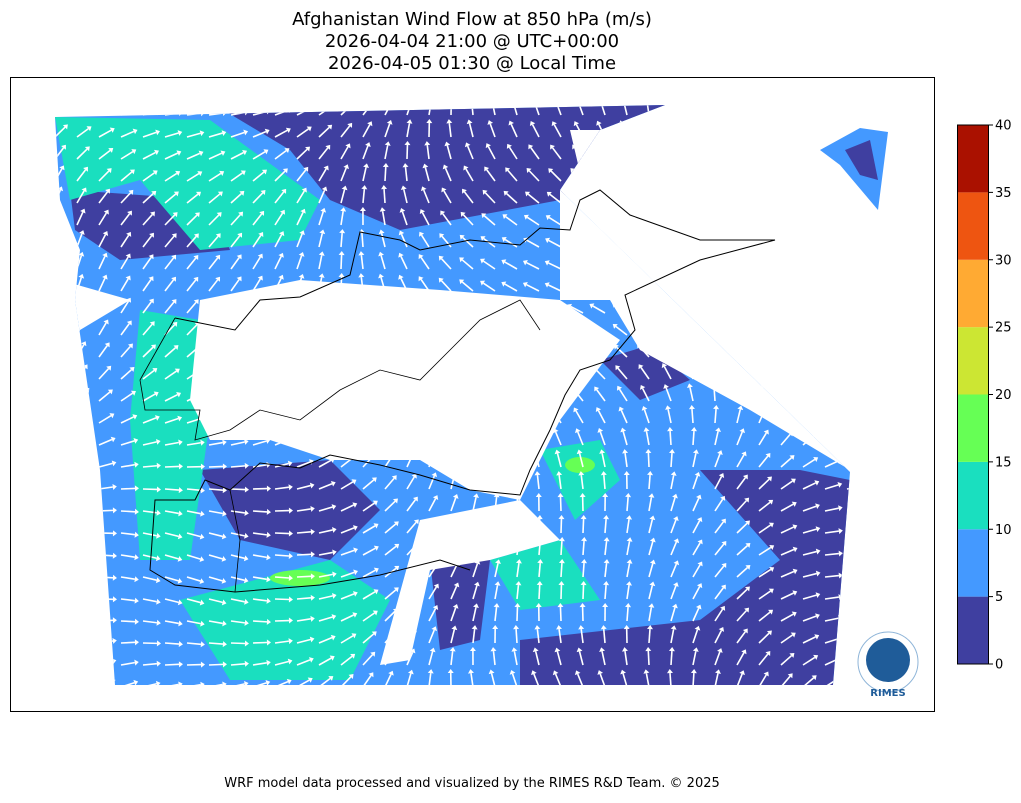 Image resolution: width=1021 pixels, height=803 pixels. I want to click on colorbar-segment, so click(973, 495).